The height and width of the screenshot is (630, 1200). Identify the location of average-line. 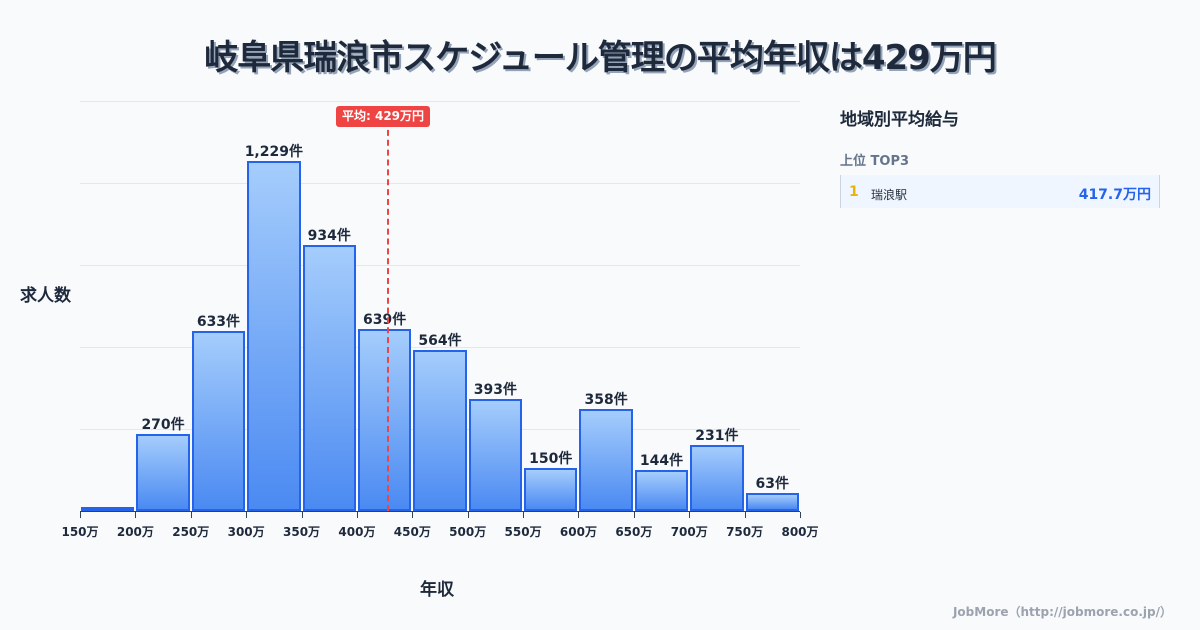
(388, 315).